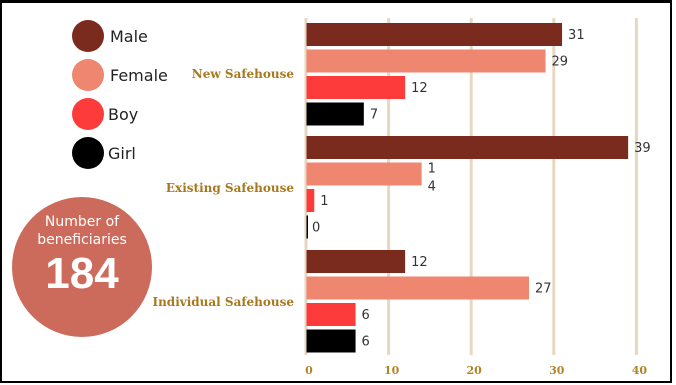 This screenshot has width=676, height=385. I want to click on data-label: 1, so click(324, 201).